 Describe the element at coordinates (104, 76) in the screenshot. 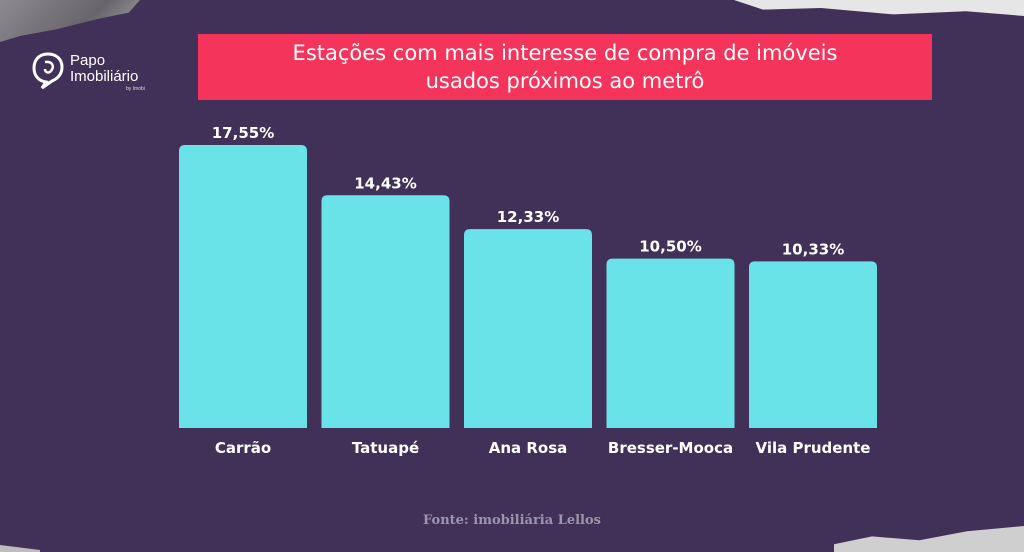

I see `brand-name-line2: Imobiliário` at that location.